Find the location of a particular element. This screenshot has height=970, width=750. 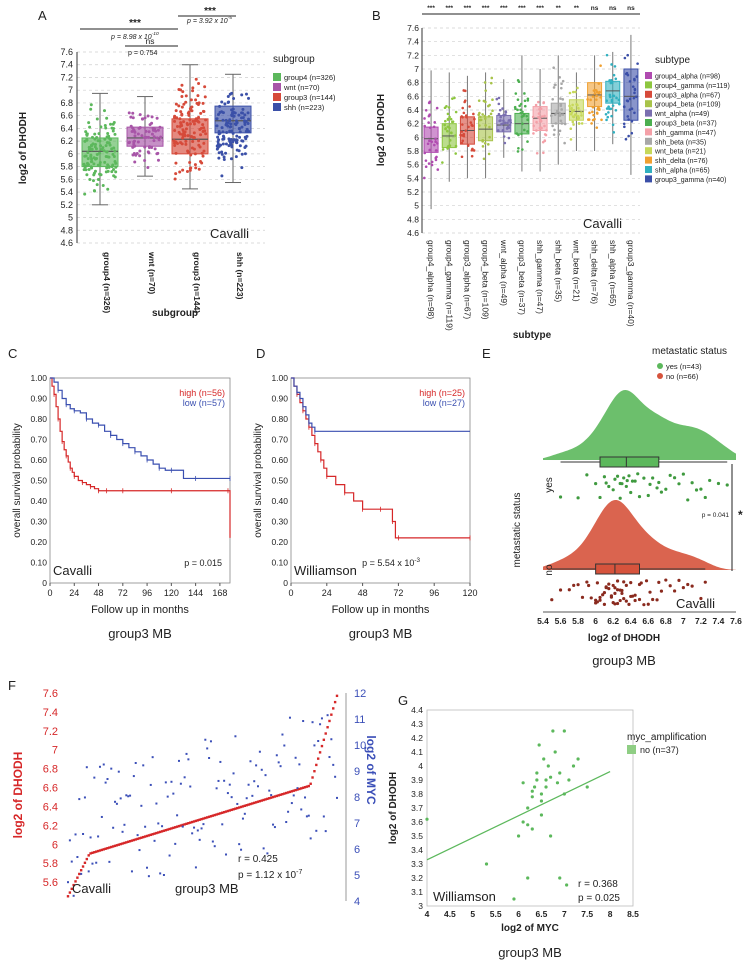

ytick-label-c: 0.10 is located at coordinates (38, 563).